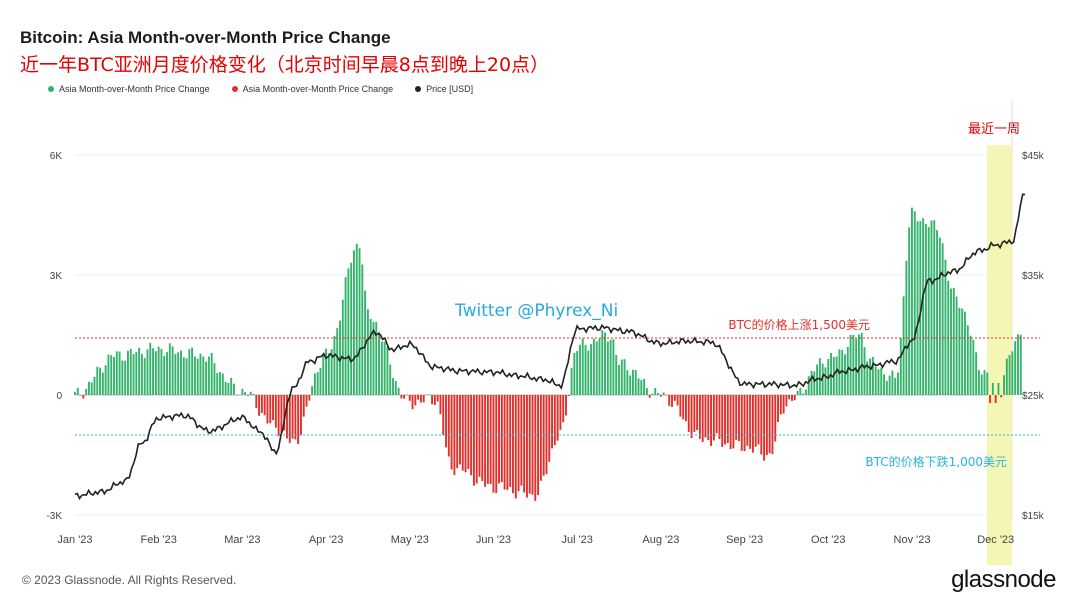  What do you see at coordinates (536, 311) in the screenshot?
I see `watermark-text: Twitter @Phyrex_Ni` at bounding box center [536, 311].